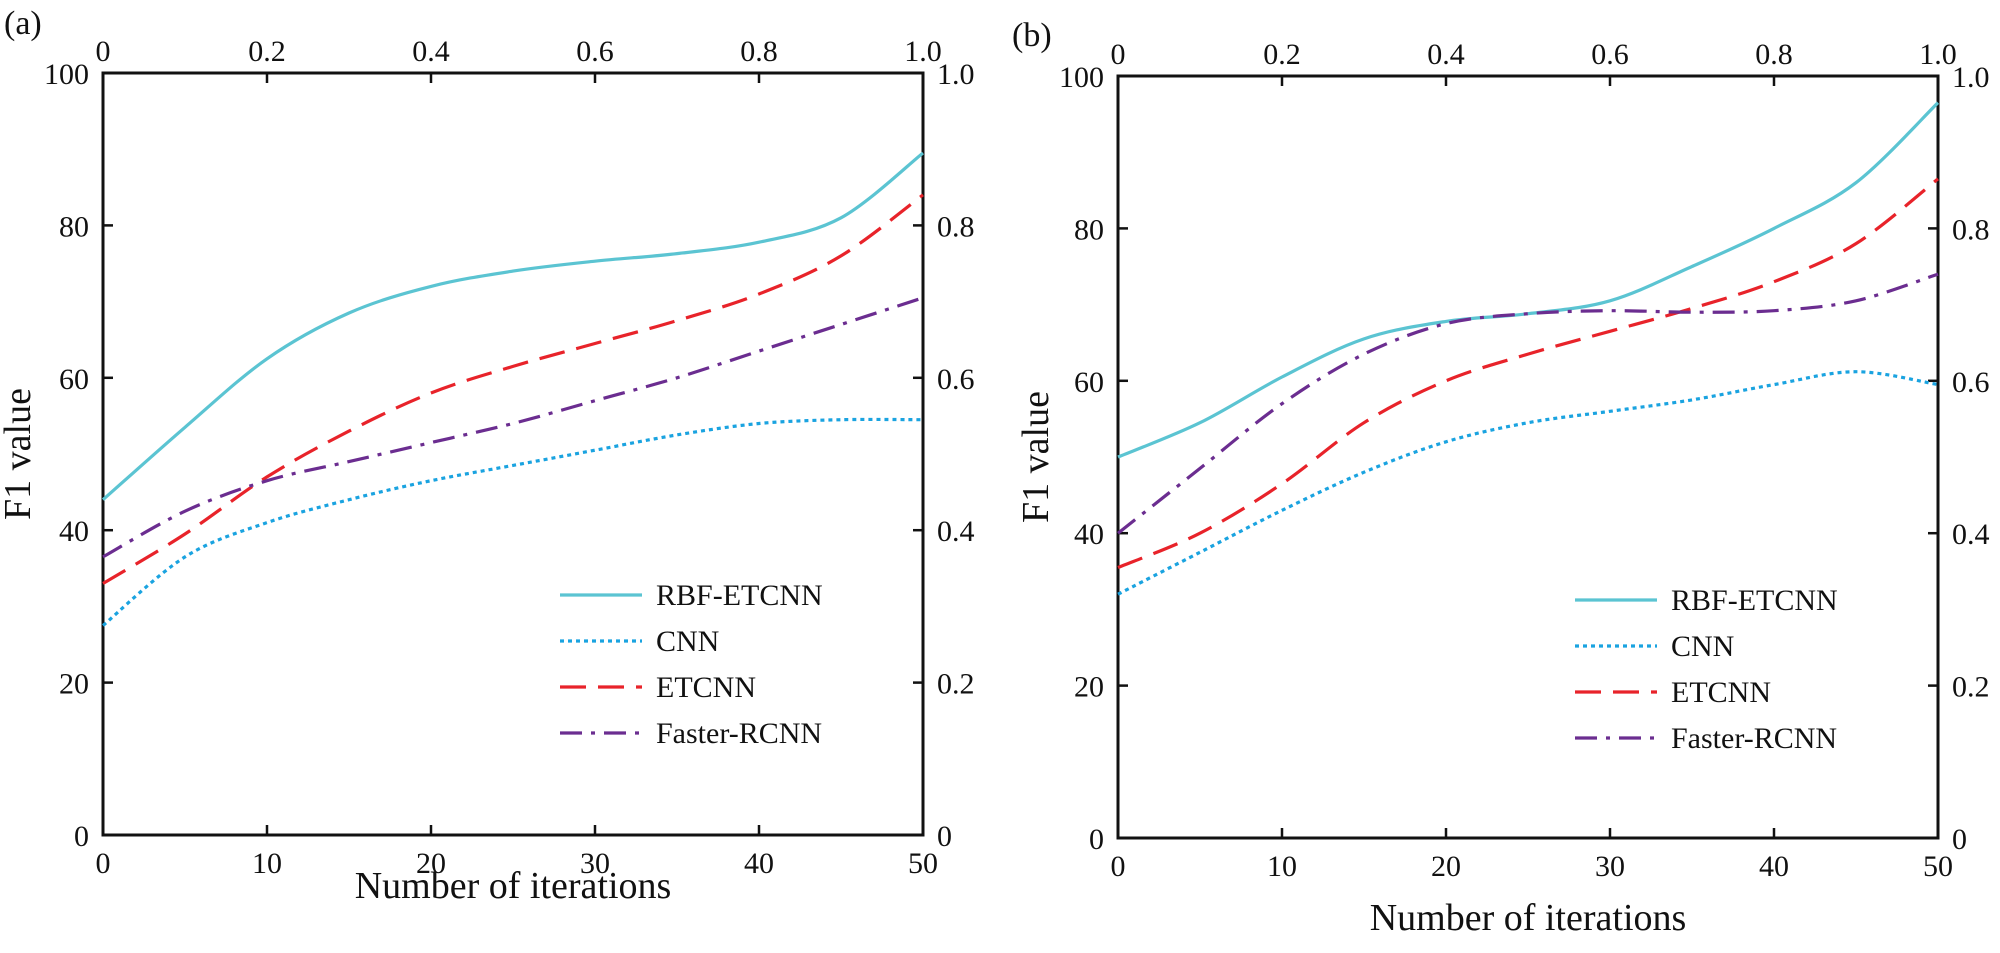 The width and height of the screenshot is (2000, 953). What do you see at coordinates (1032, 35) in the screenshot?
I see `panel-label: (b)` at bounding box center [1032, 35].